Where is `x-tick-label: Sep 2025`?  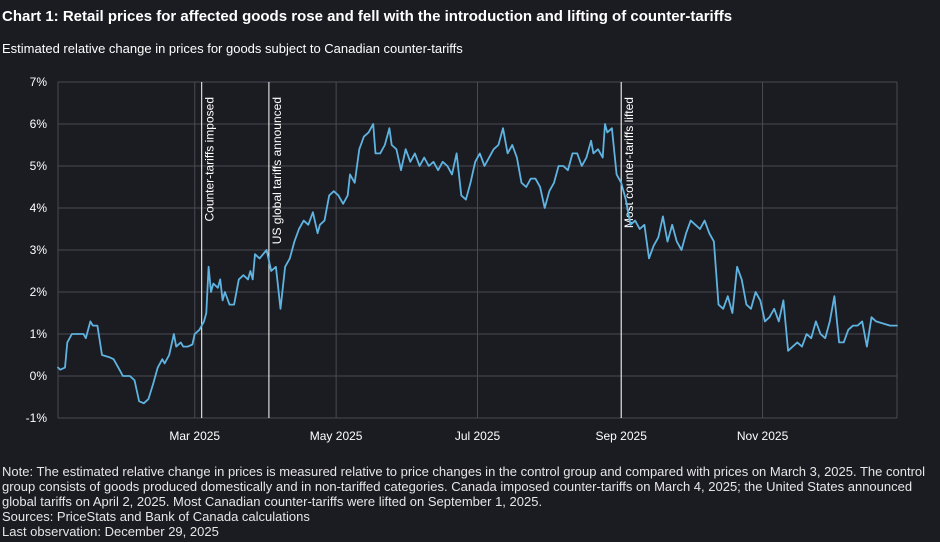
x-tick-label: Sep 2025 is located at coordinates (622, 436).